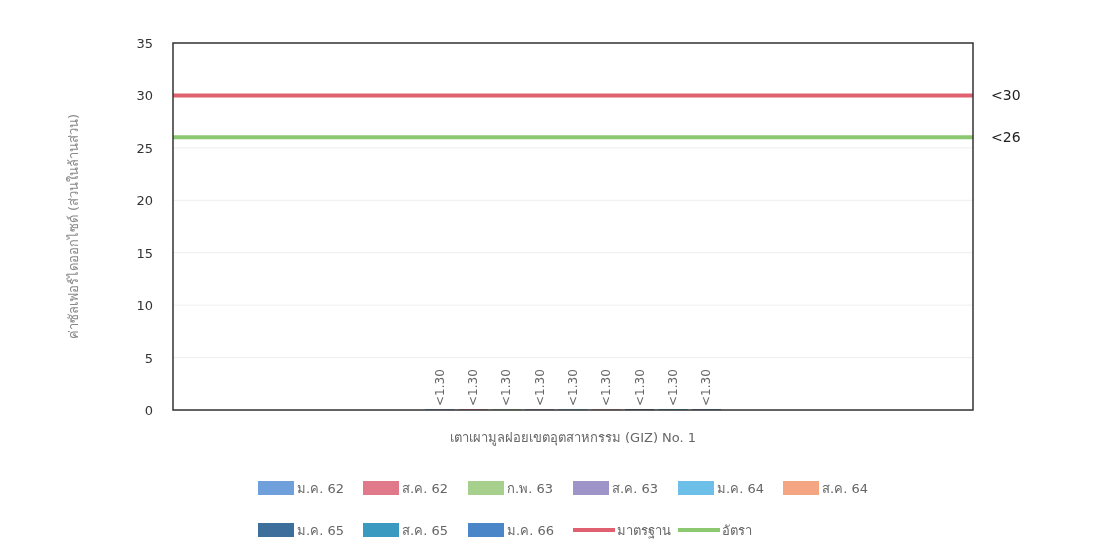 The height and width of the screenshot is (549, 1115). I want to click on legend-label: ม.ค. 62, so click(320, 488).